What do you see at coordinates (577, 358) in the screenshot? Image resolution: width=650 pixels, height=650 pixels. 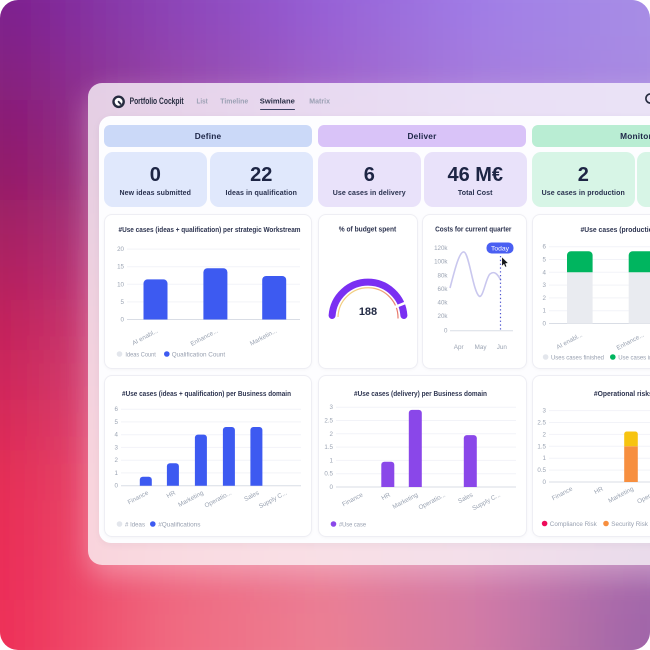 I see `svg-text: Uses cases finished` at bounding box center [577, 358].